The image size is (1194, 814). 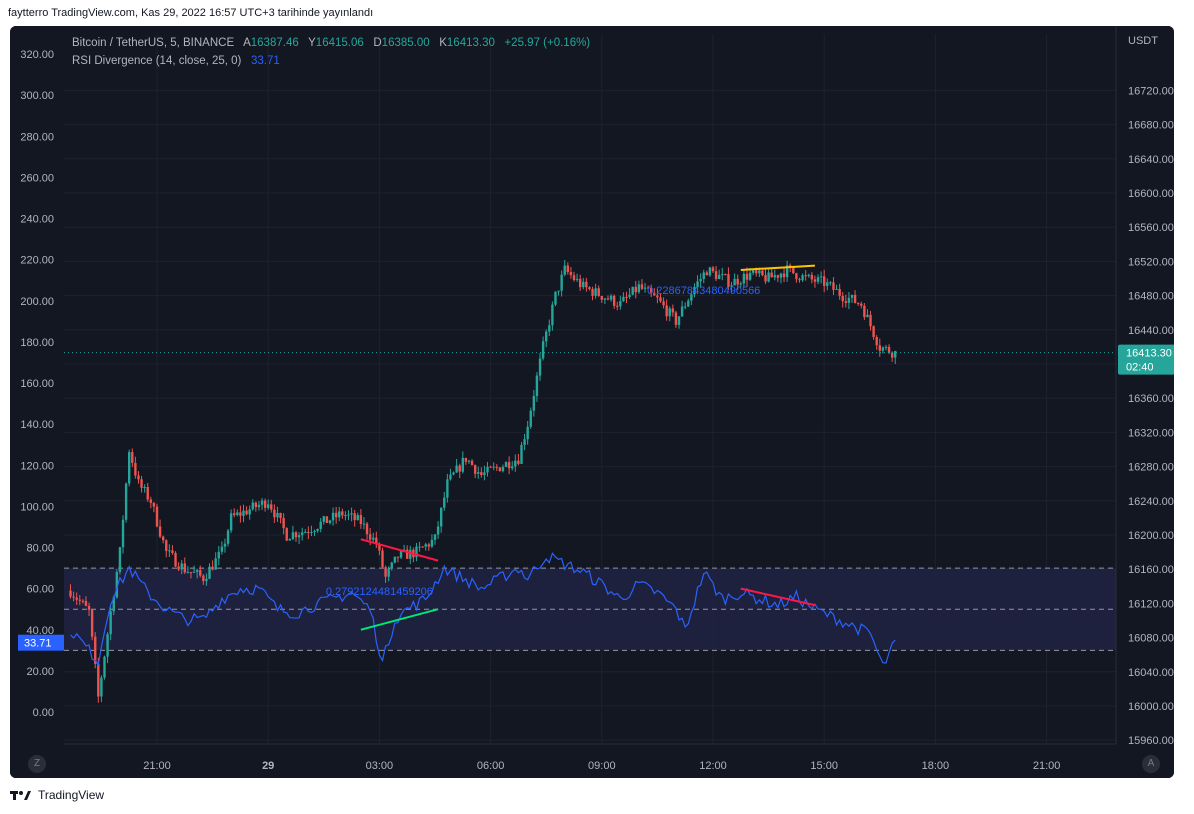 What do you see at coordinates (590, 609) in the screenshot?
I see `rsi-band` at bounding box center [590, 609].